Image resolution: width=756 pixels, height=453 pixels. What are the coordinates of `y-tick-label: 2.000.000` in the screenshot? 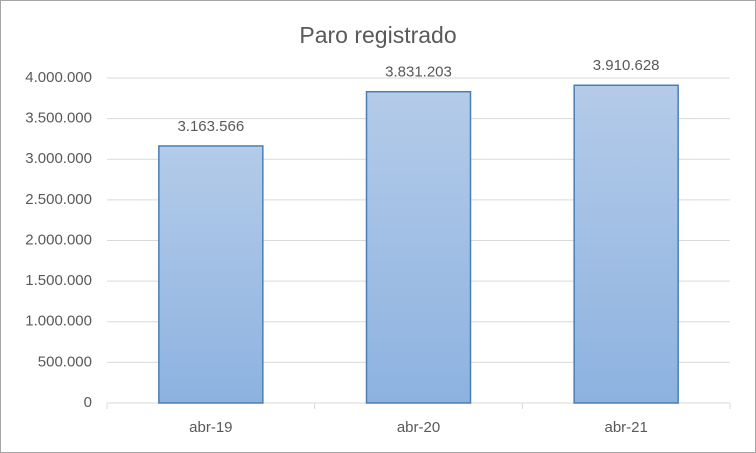 It's located at (58, 239).